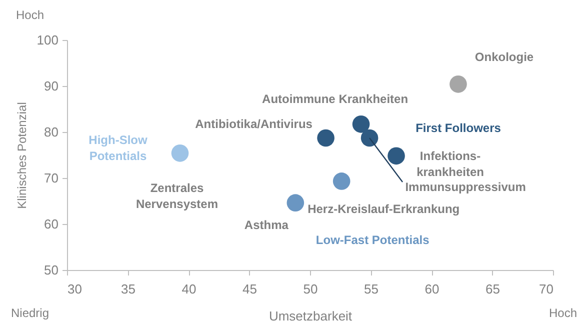 Image resolution: width=580 pixels, height=329 pixels. I want to click on y-tick-label: 80, so click(51, 132).